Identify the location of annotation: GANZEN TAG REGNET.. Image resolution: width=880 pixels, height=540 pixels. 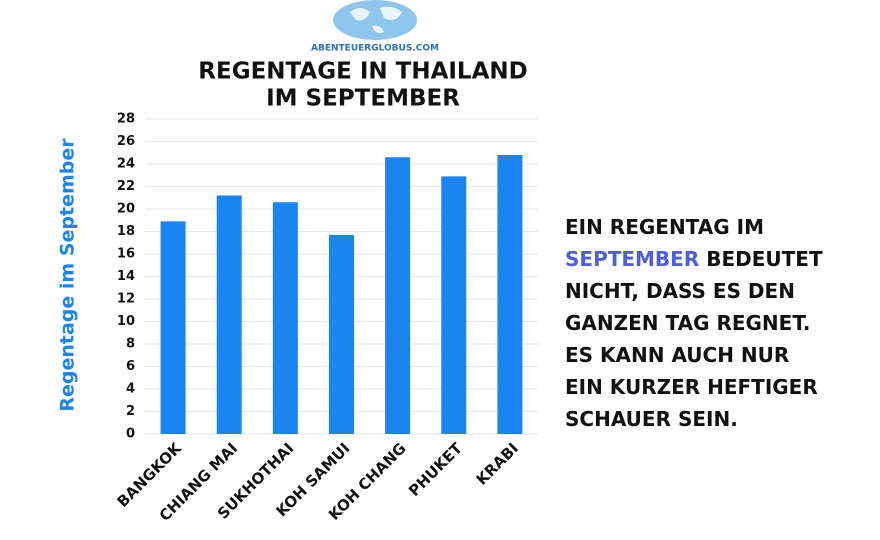
(688, 323).